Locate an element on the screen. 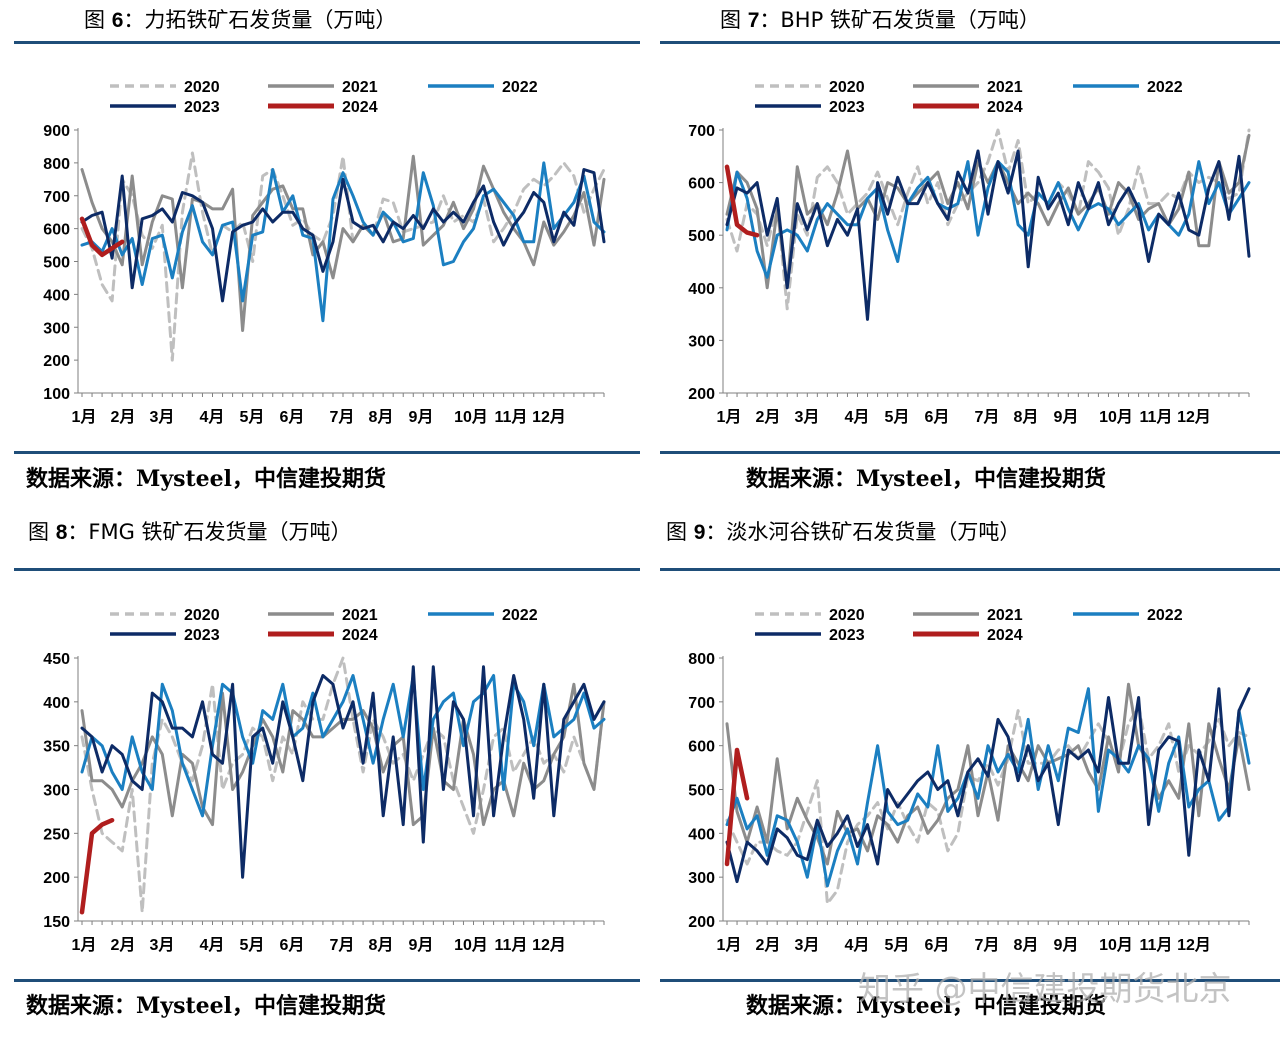  x-tick-label: 11月 is located at coordinates (1156, 945).